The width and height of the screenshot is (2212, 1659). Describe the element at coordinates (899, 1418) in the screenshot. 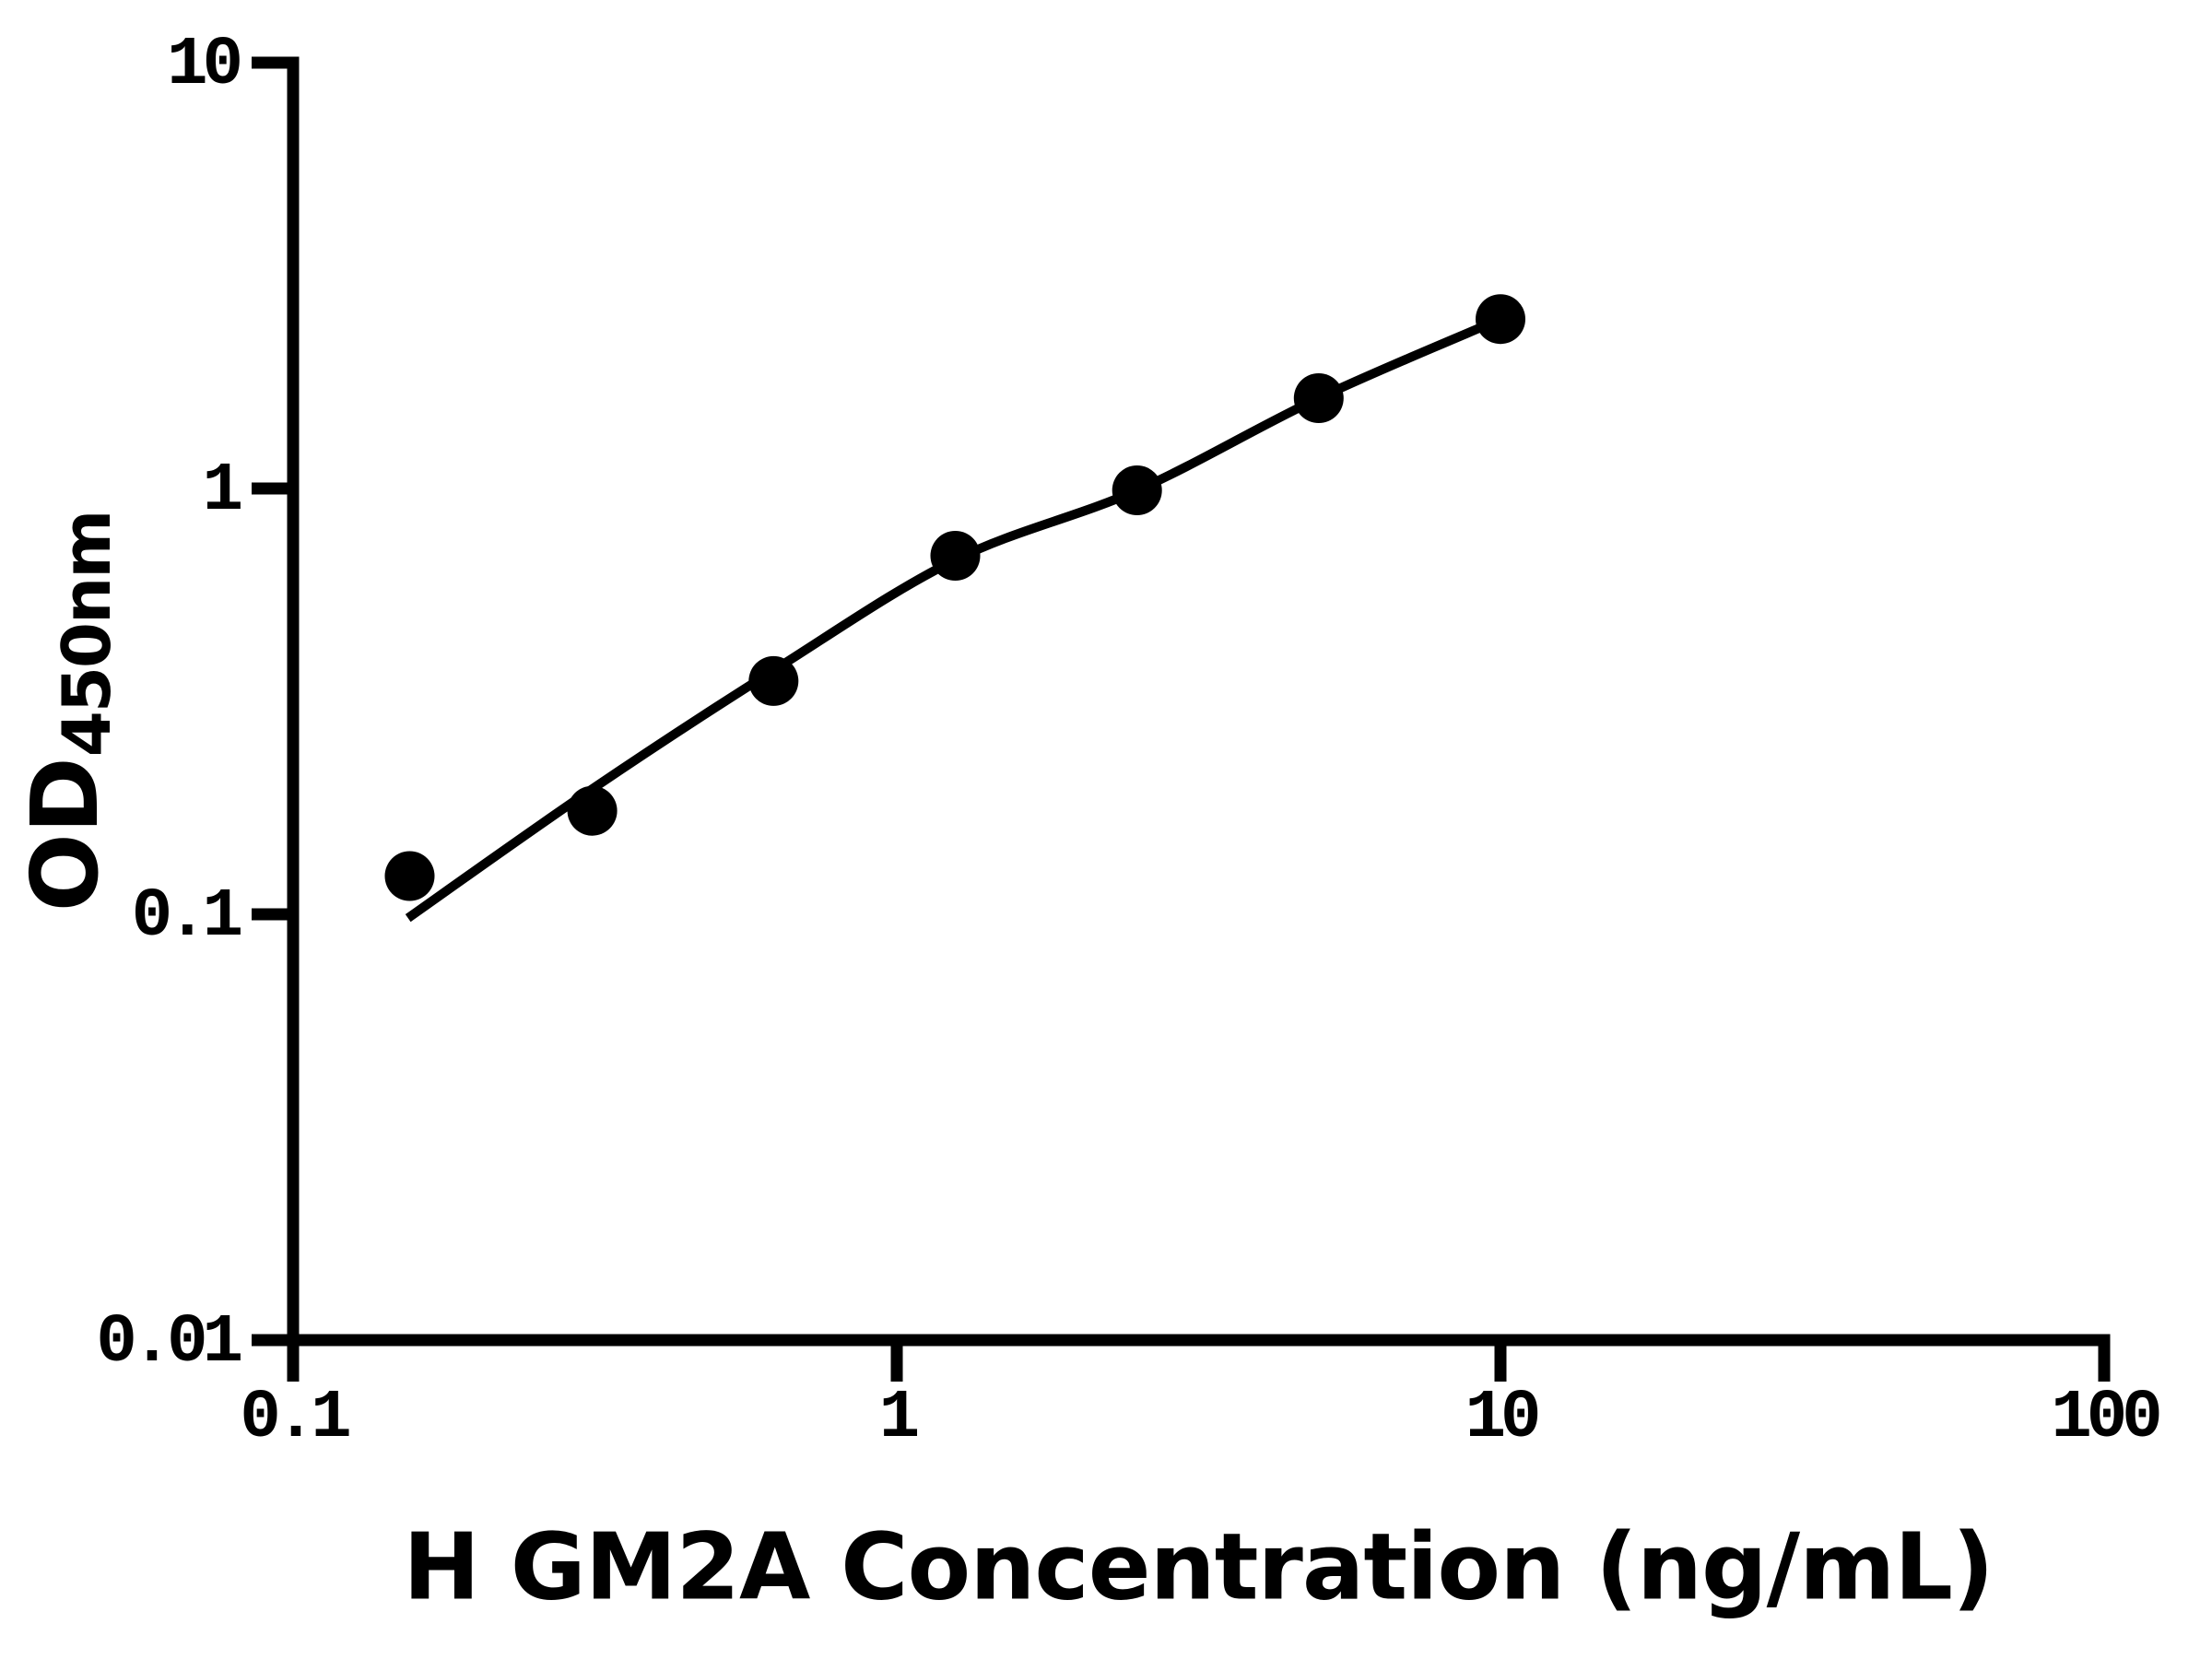

I see `x-tick-label: 1` at that location.